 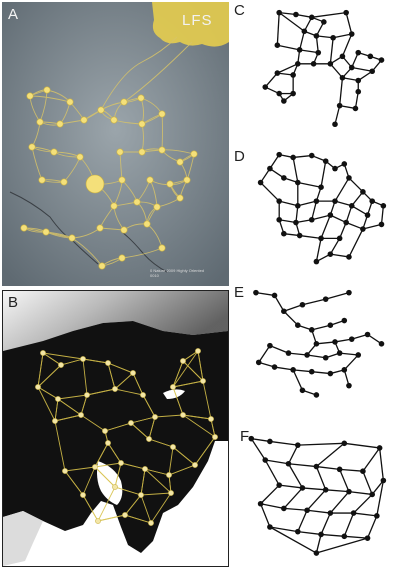 What do you see at coordinates (177, 273) in the screenshot?
I see `photo-caption: 0 Nature 2009 Highly Oriented 0010` at bounding box center [177, 273].